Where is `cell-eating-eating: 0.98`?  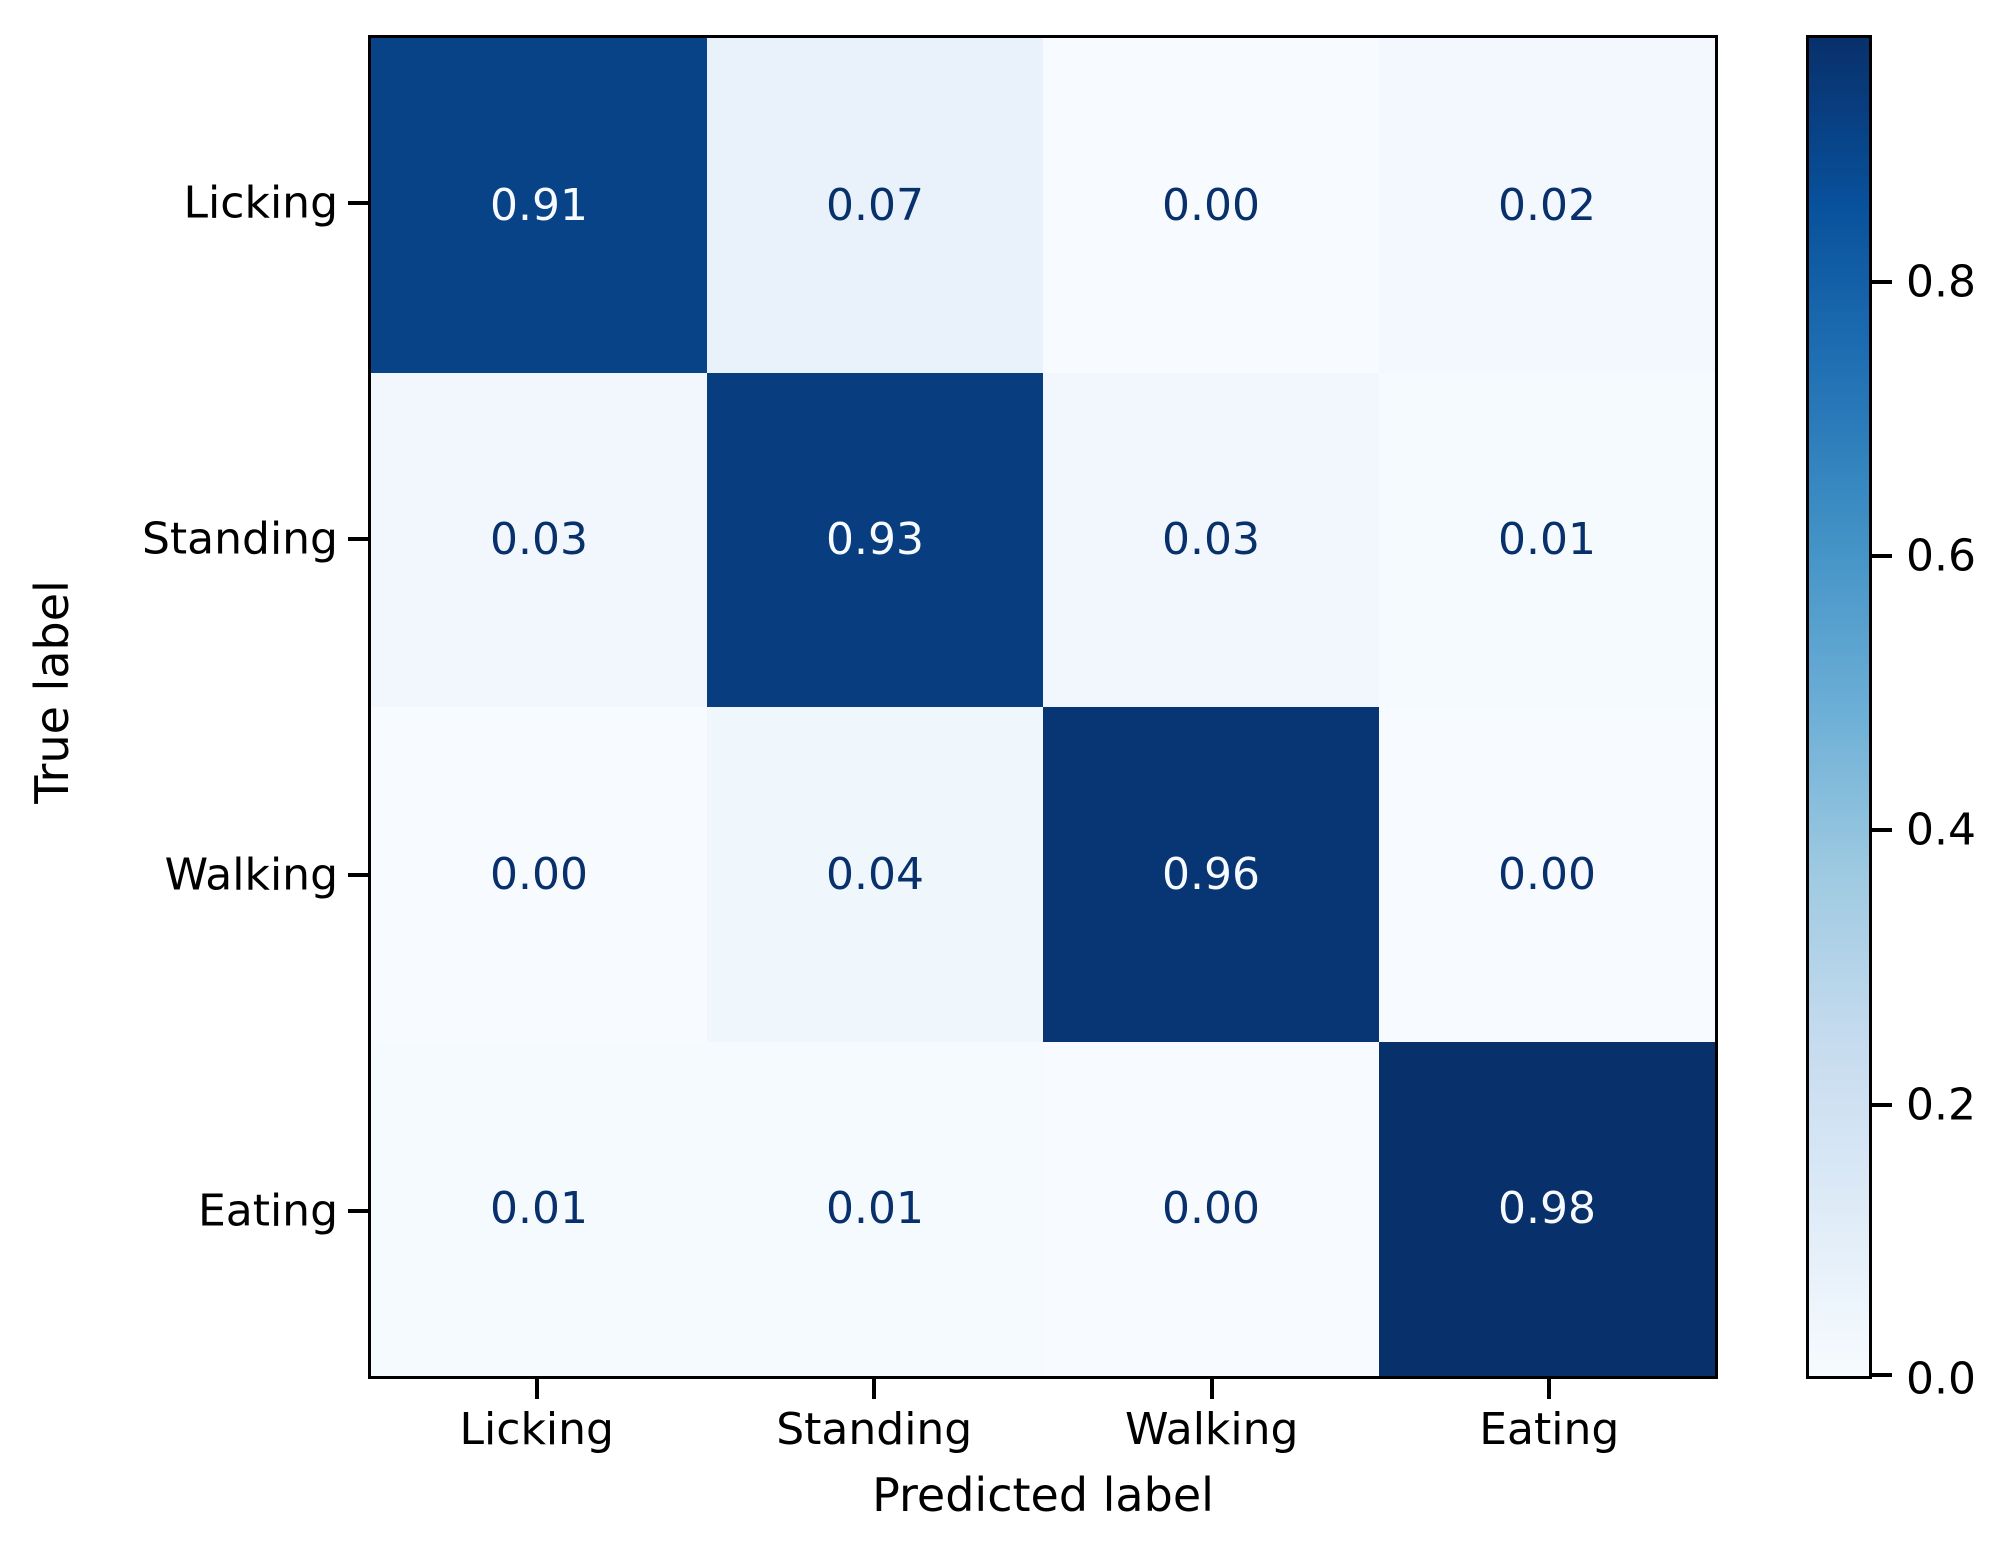 cell-eating-eating: 0.98 is located at coordinates (1547, 1208).